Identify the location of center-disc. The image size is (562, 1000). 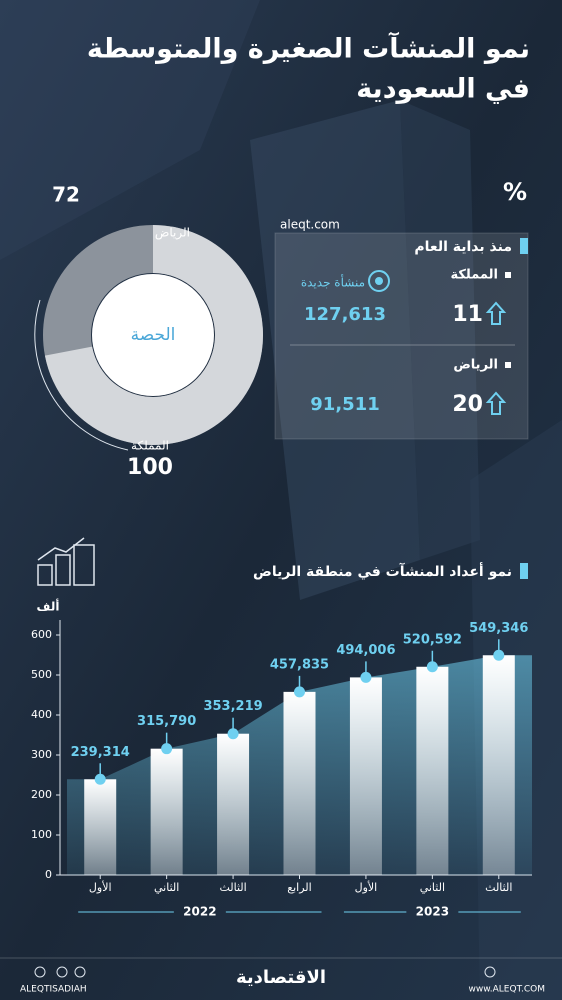
(153, 335).